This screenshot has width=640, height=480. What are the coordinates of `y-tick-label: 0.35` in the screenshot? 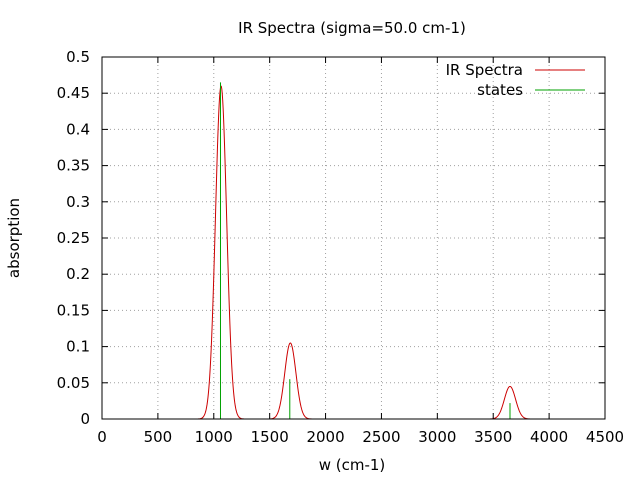 It's located at (73, 166).